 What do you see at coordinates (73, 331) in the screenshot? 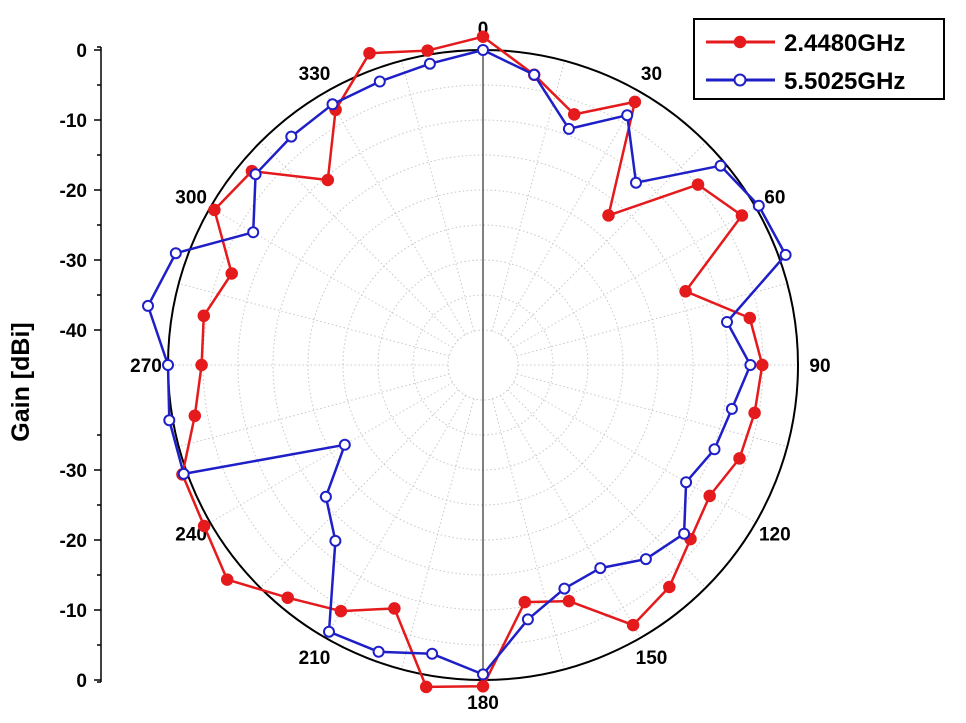
I see `gain-tick-label: -40` at bounding box center [73, 331].